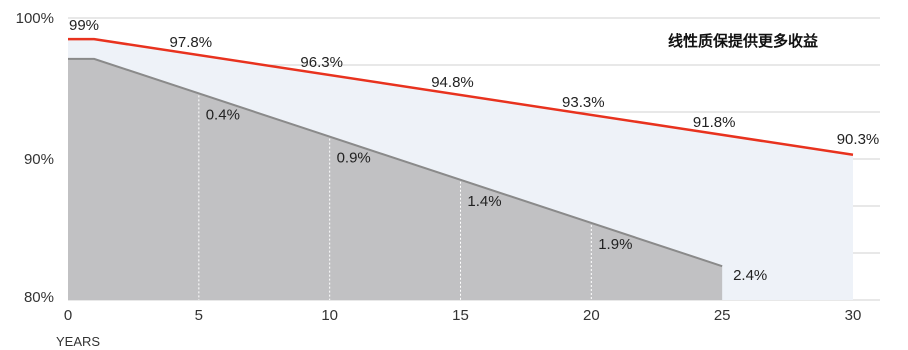  I want to click on x-axis-label: YEARS, so click(78, 341).